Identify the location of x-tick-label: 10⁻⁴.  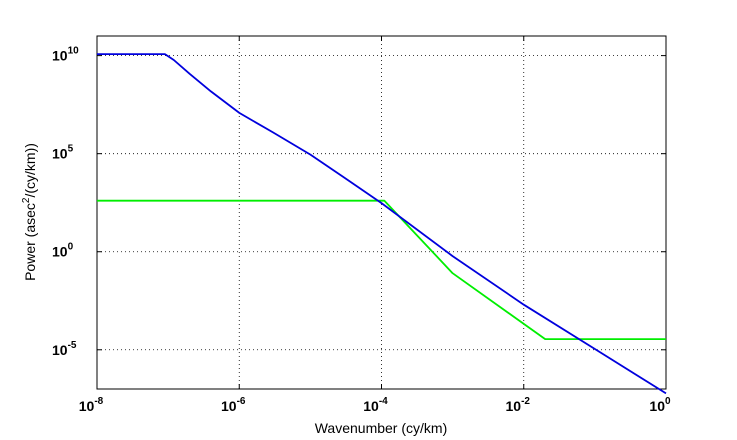
(375, 405).